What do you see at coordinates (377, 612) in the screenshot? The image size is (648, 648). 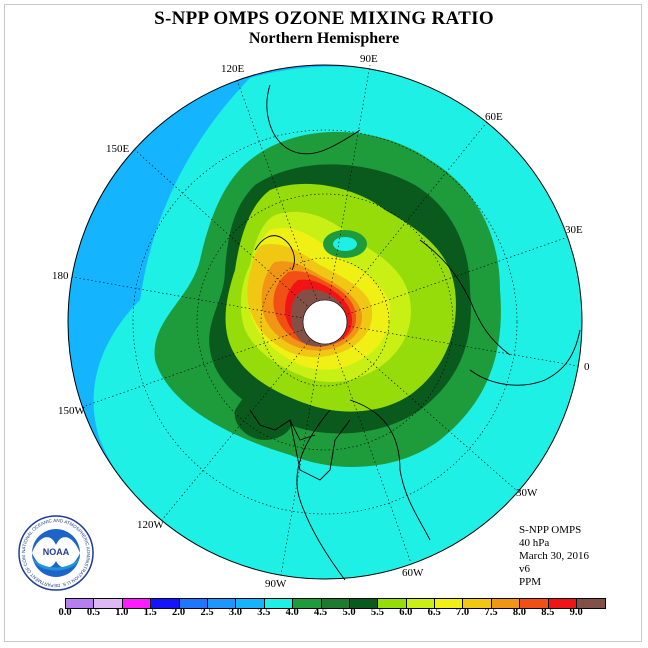 I see `colorbar-tick-label: 5.5` at bounding box center [377, 612].